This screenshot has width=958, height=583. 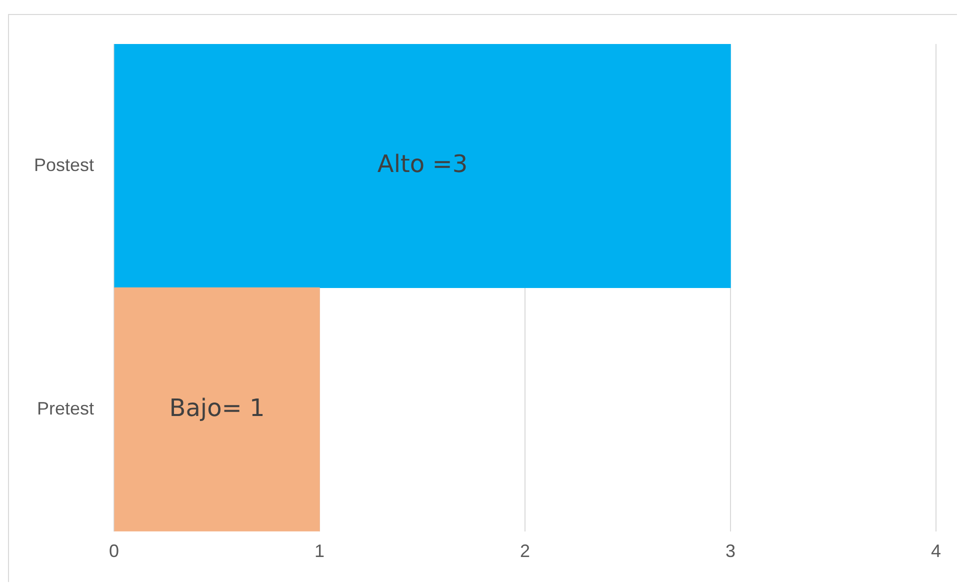 What do you see at coordinates (525, 551) in the screenshot?
I see `x-tick-label: 2` at bounding box center [525, 551].